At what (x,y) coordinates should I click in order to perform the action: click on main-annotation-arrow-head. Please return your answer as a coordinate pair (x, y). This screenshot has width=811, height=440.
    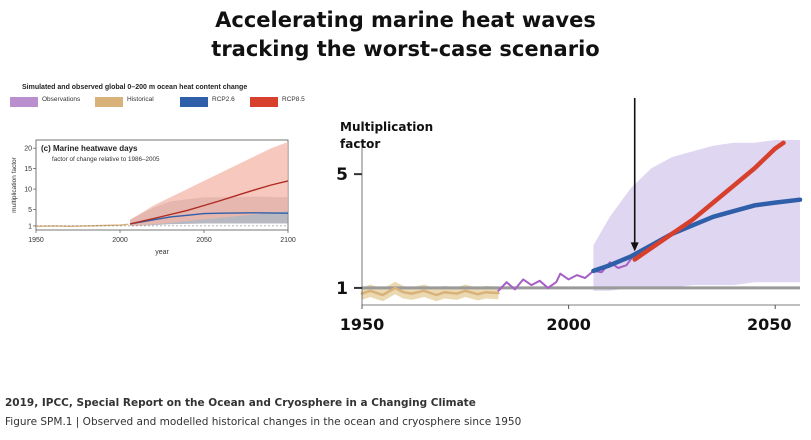
    Looking at the image, I should click on (634, 247).